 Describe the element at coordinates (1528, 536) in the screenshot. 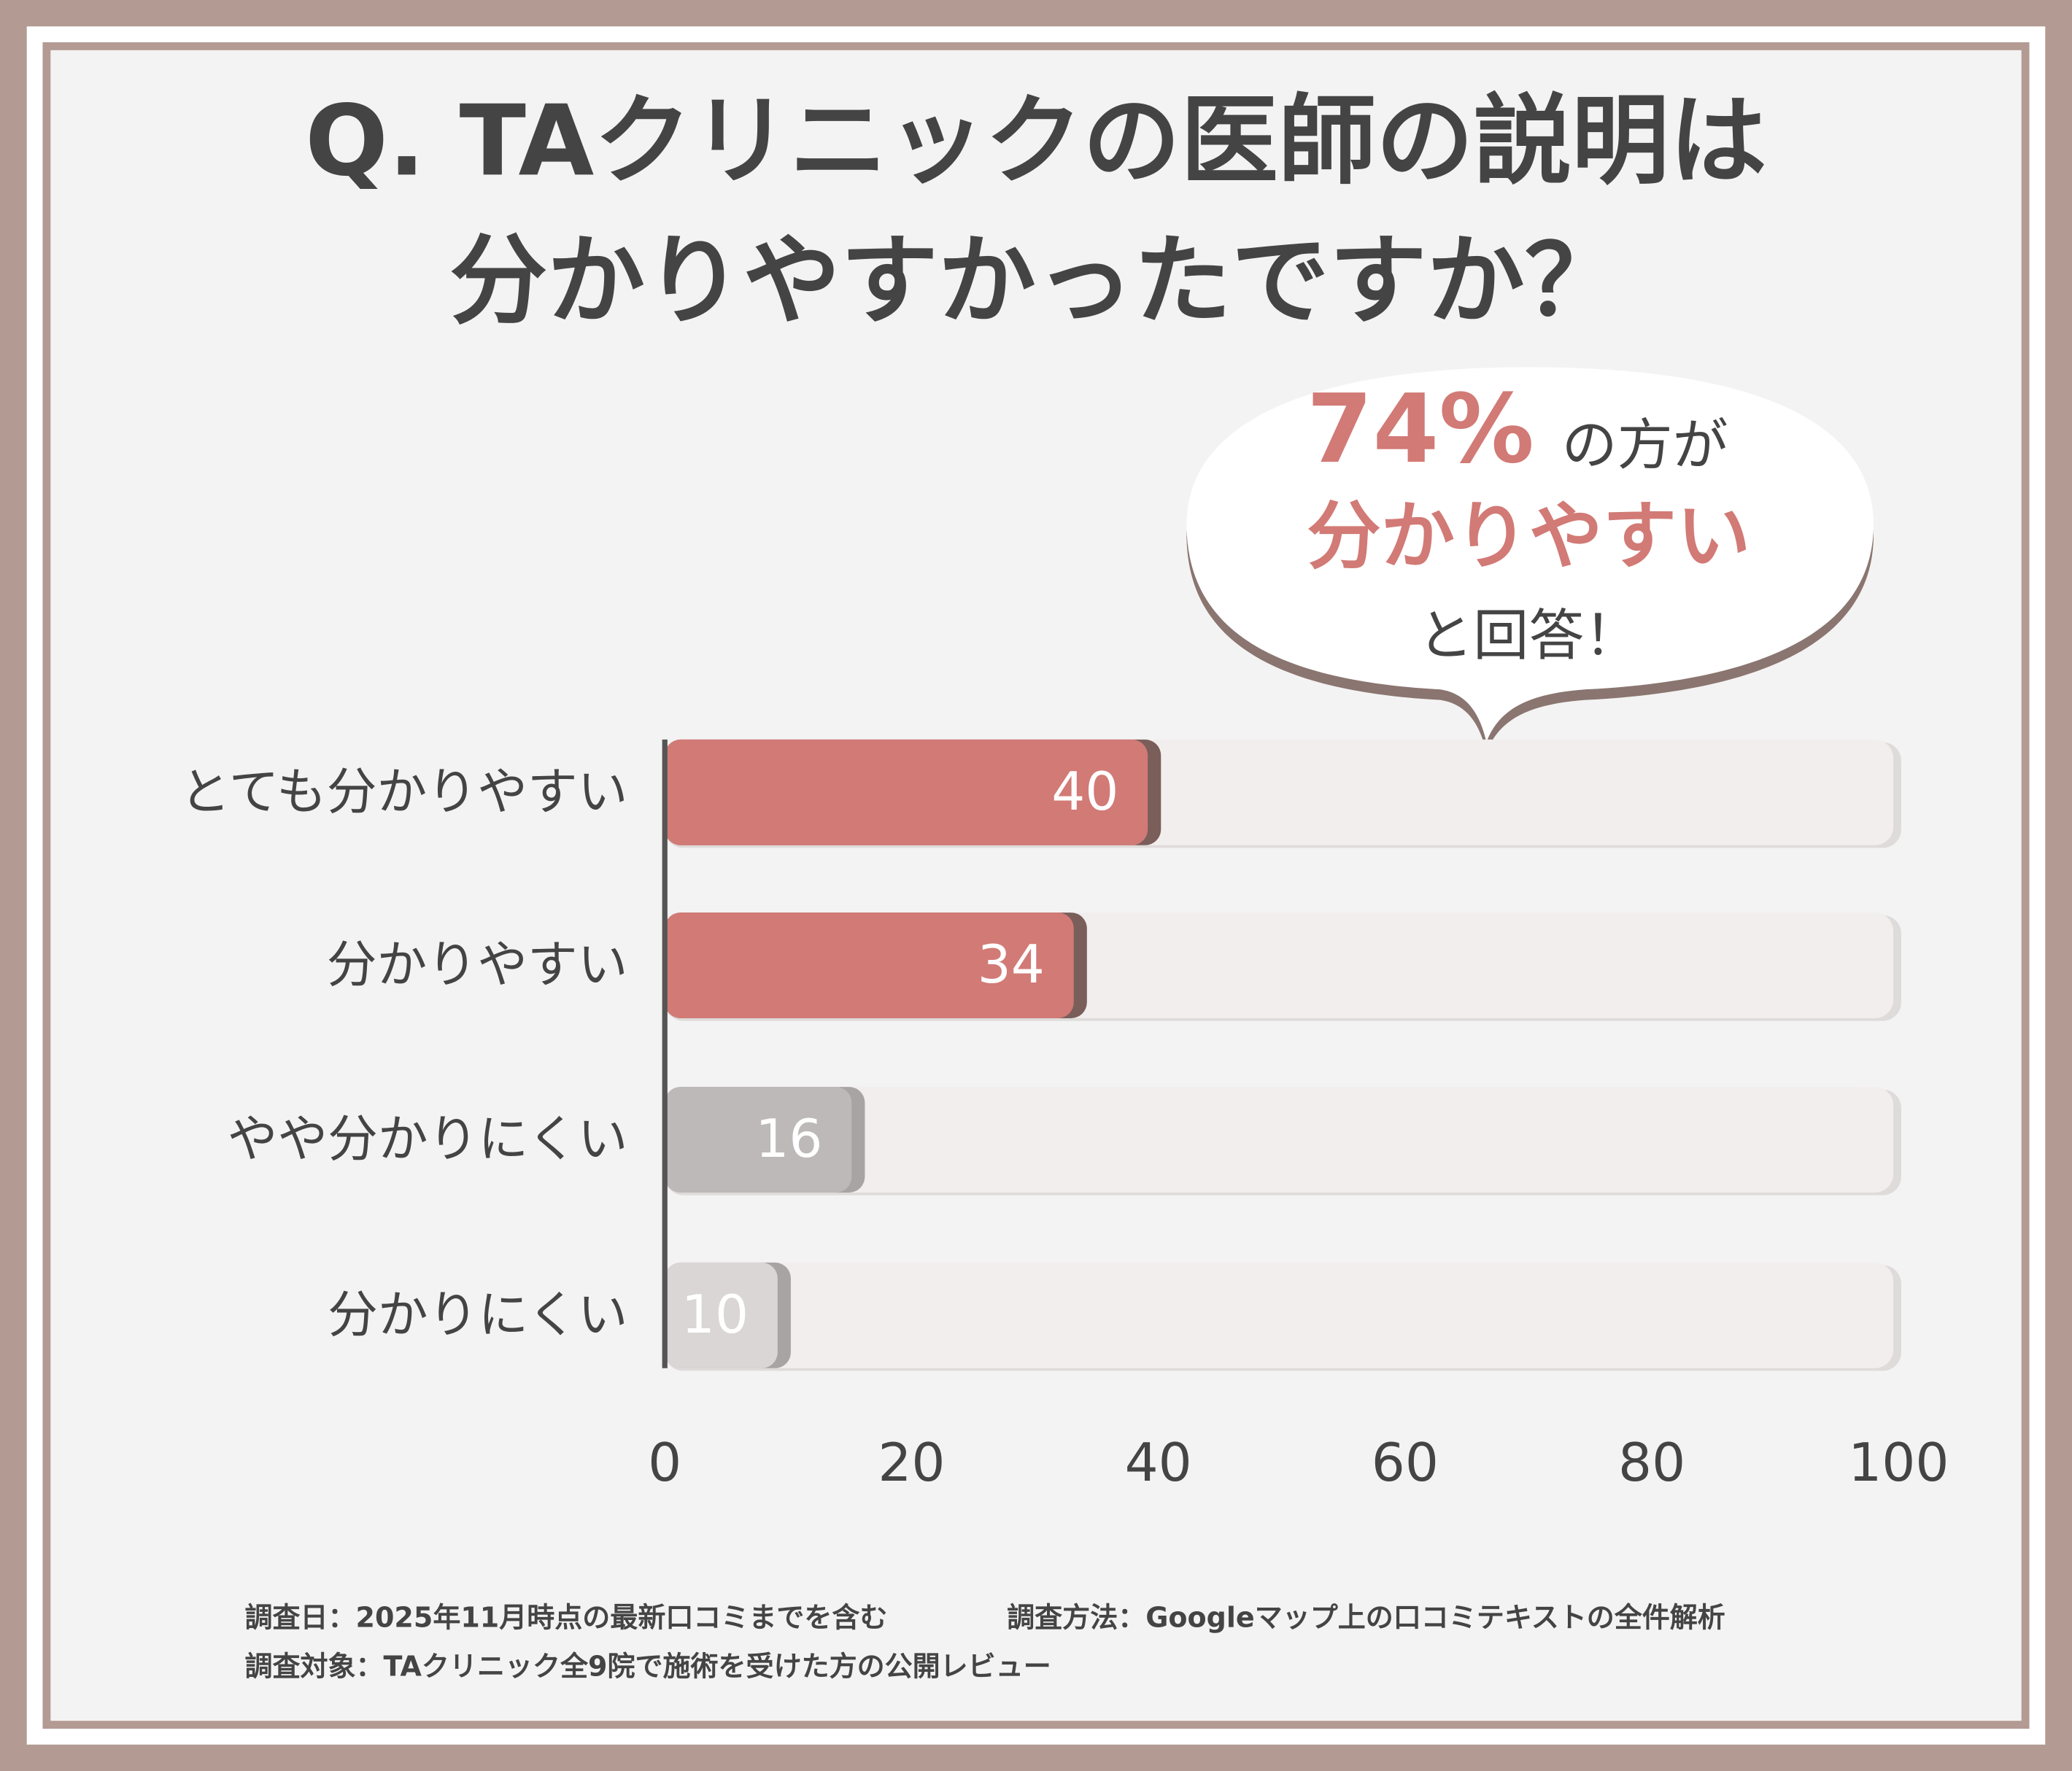

I see `callout-text: 分かりやすい` at that location.